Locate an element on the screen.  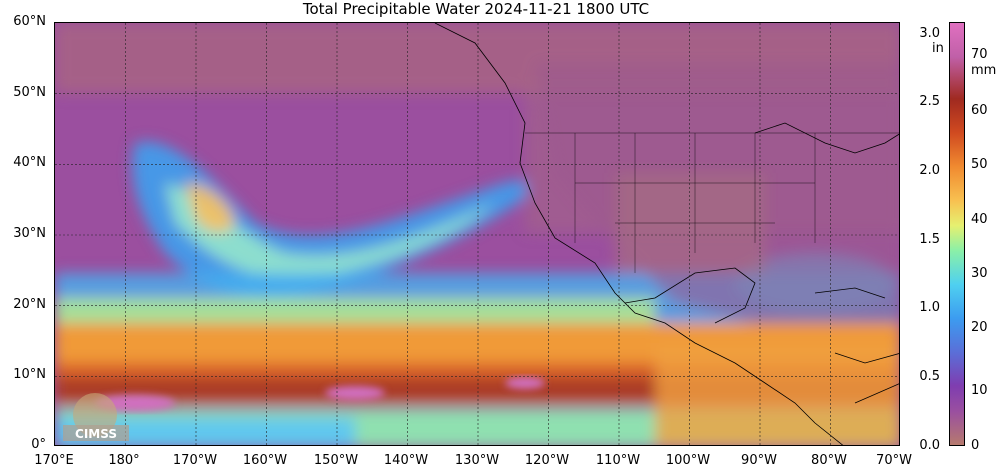
lon-label: 140°W is located at coordinates (406, 460).